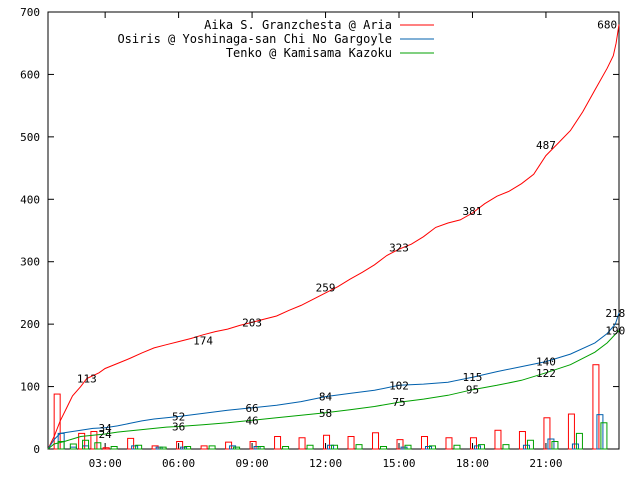 This screenshot has width=640, height=480. What do you see at coordinates (30, 387) in the screenshot?
I see `y-tick-label: 100` at bounding box center [30, 387].